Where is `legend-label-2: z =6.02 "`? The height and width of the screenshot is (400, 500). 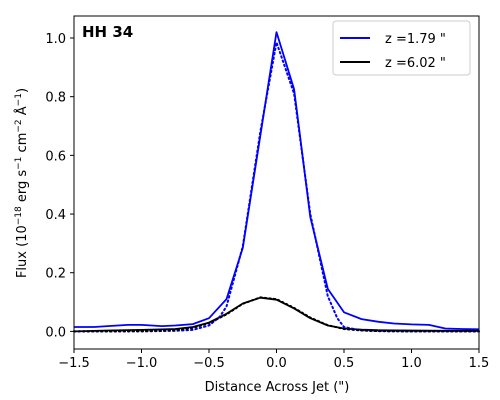 legend-label-2: z =6.02 " is located at coordinates (415, 63).